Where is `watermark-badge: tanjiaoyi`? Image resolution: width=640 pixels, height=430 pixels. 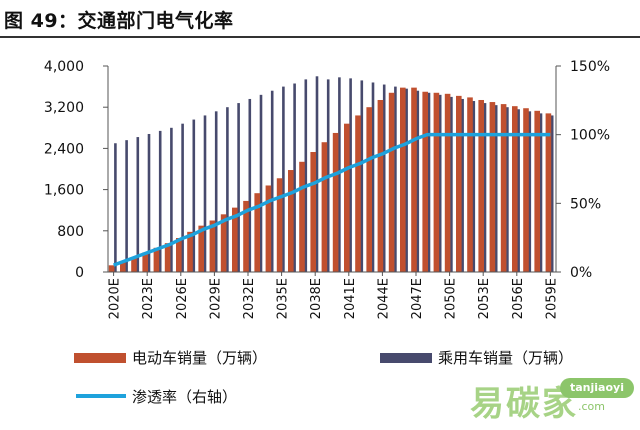
watermark-badge: tanjiaoyi is located at coordinates (597, 388).